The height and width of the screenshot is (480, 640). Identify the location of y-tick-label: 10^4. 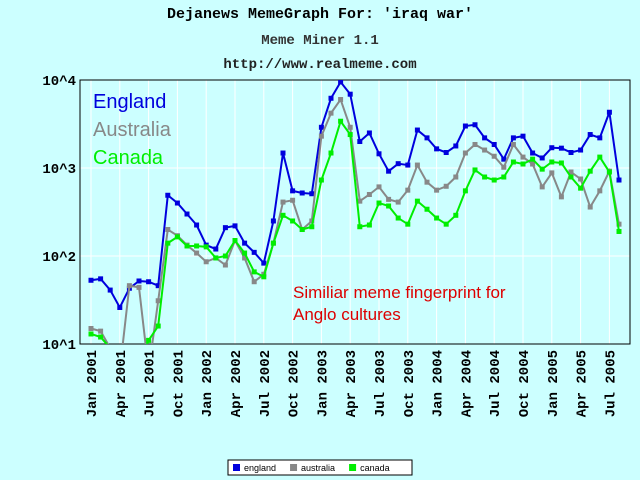
(59, 82).